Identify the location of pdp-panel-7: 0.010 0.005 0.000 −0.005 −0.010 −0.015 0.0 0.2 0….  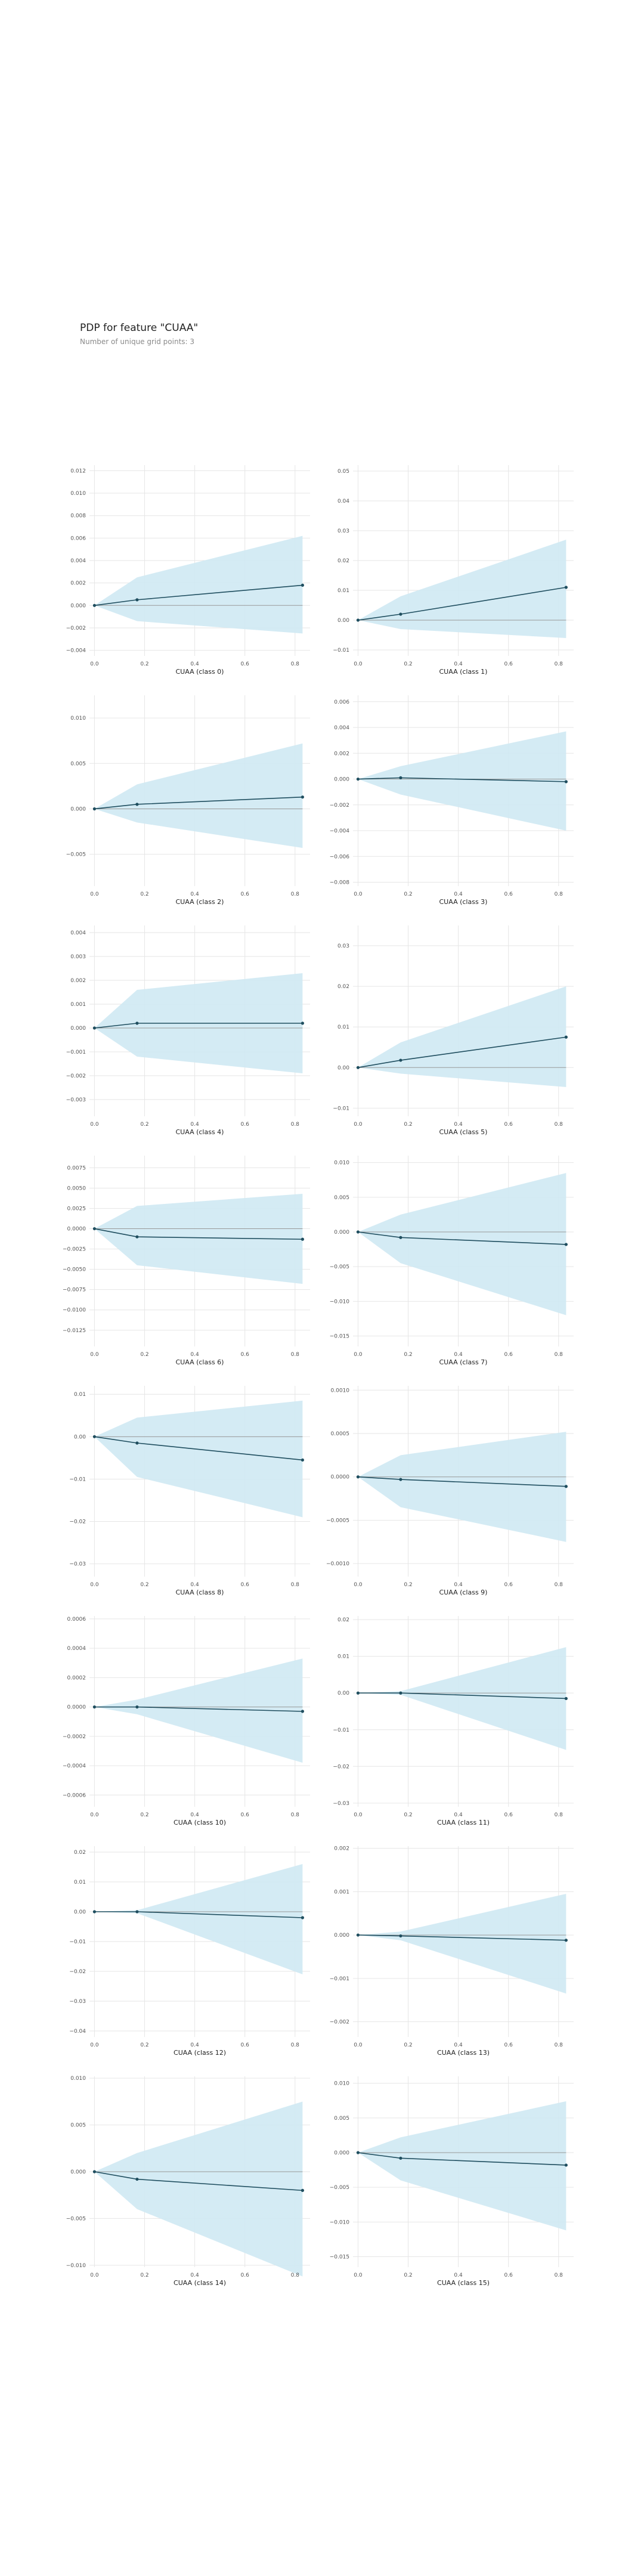
(452, 1261).